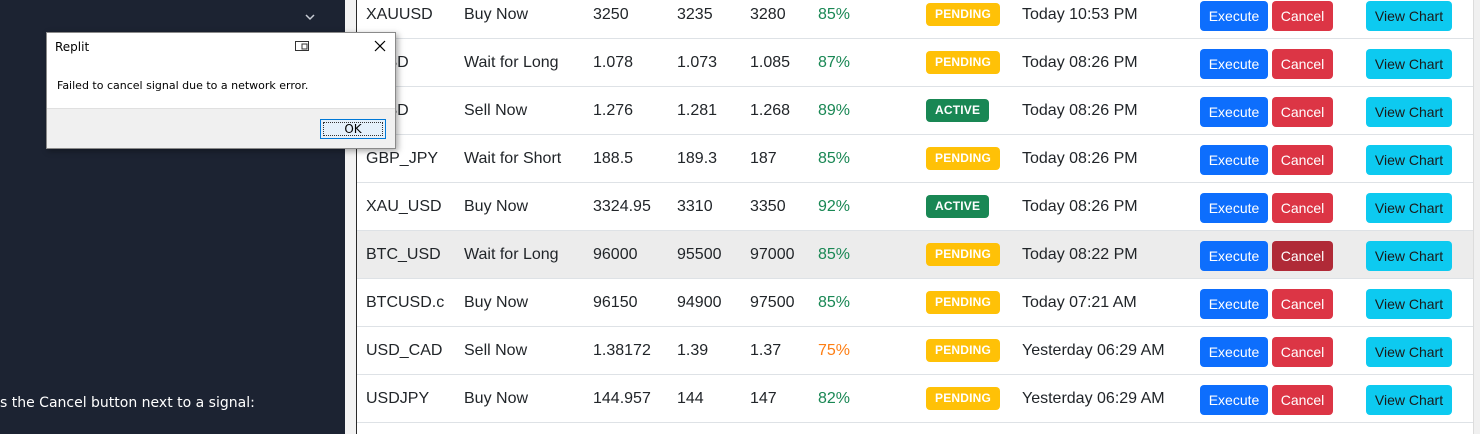 Image resolution: width=1480 pixels, height=434 pixels. Describe the element at coordinates (611, 14) in the screenshot. I see `entry-cell: 3250` at that location.